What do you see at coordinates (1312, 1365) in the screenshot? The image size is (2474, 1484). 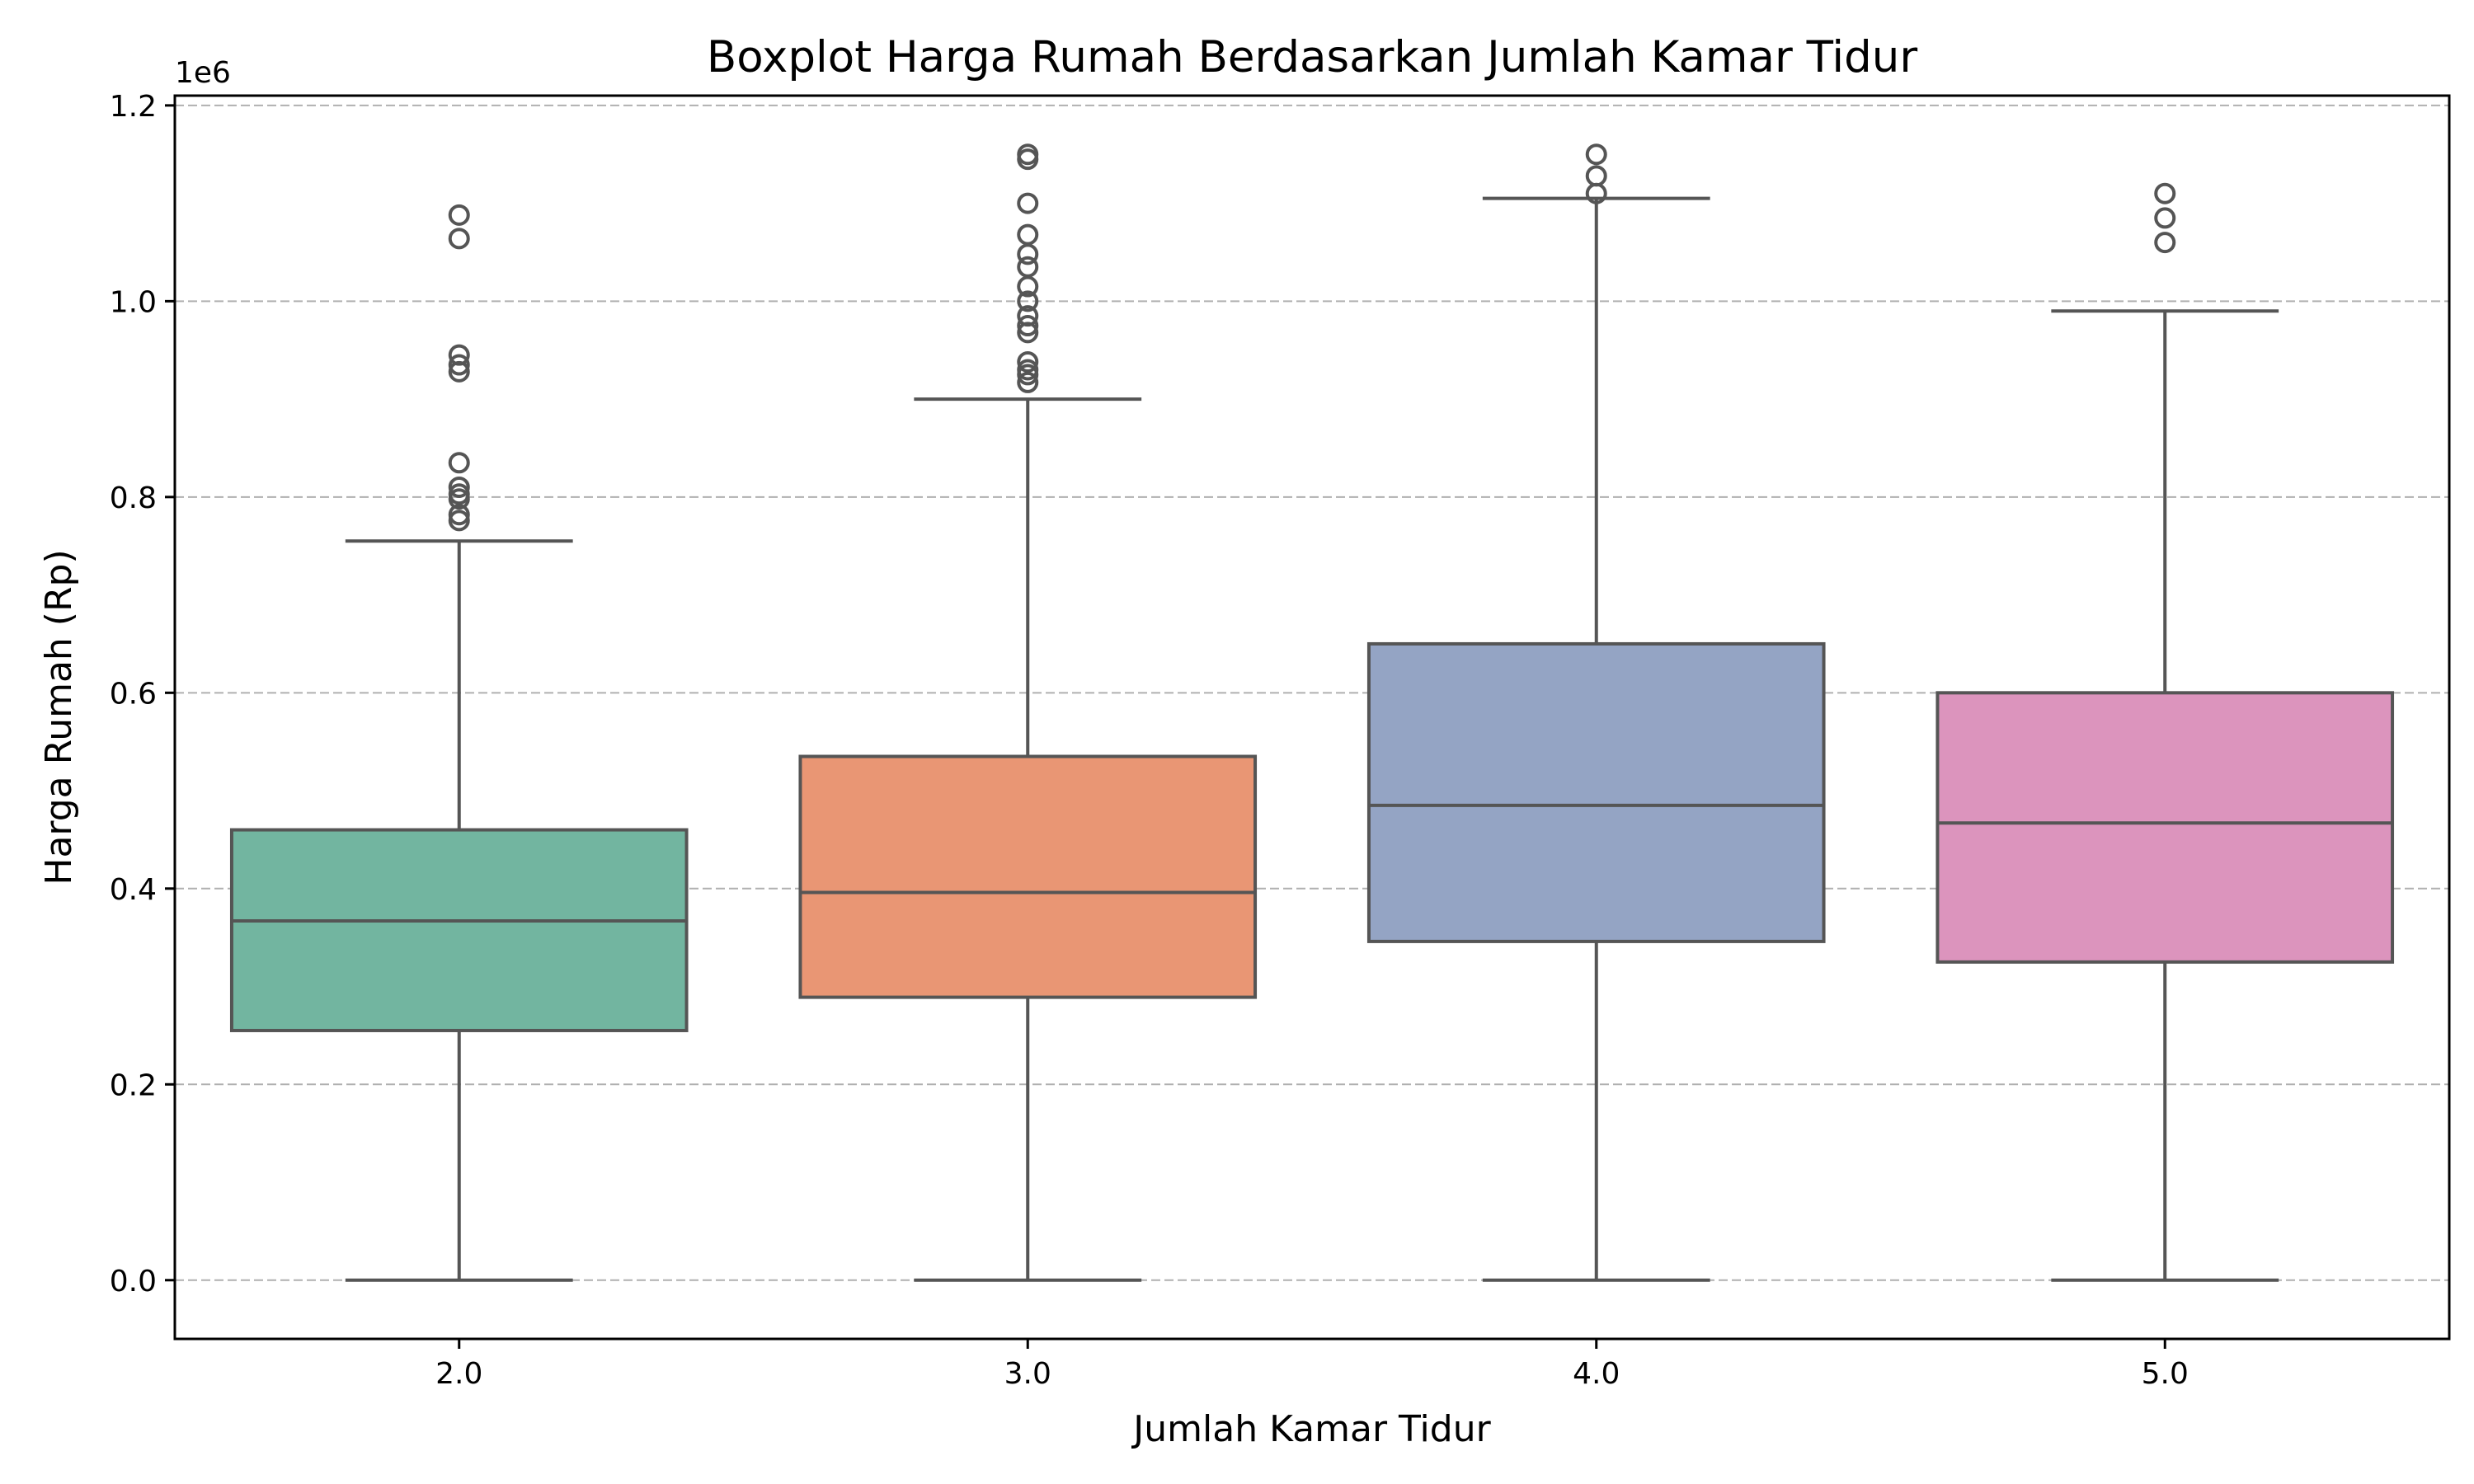 I see `x-axis-ticks: 2.0 3.0 4.0 5.0` at bounding box center [1312, 1365].